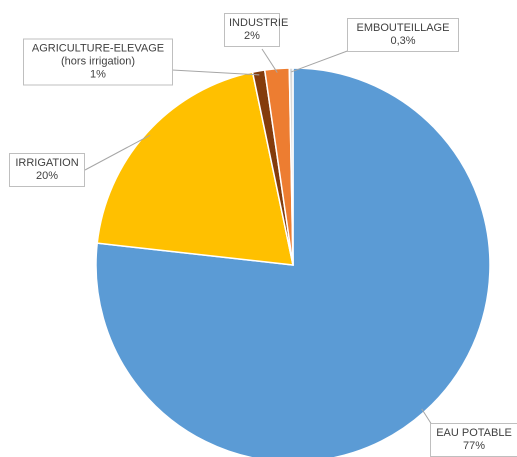  Describe the element at coordinates (47, 163) in the screenshot. I see `label-category: IRRIGATION` at that location.